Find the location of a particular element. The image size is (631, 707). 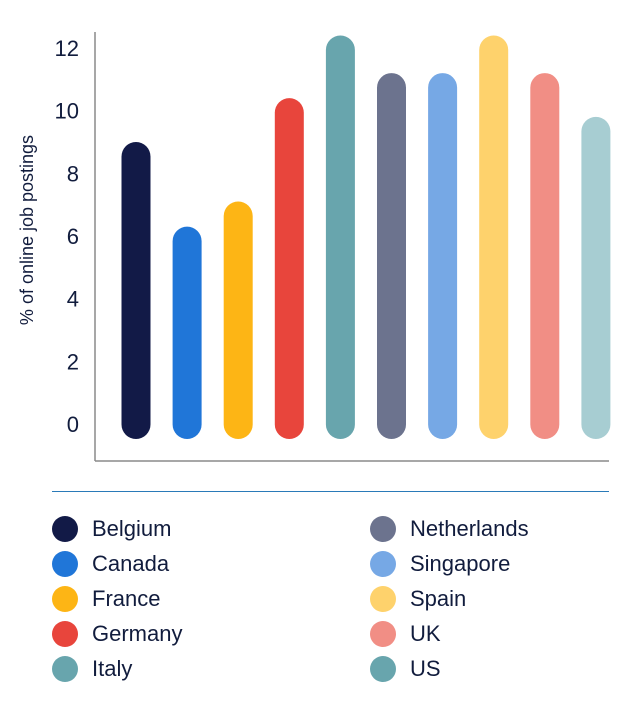

legend-label: Spain is located at coordinates (438, 598).